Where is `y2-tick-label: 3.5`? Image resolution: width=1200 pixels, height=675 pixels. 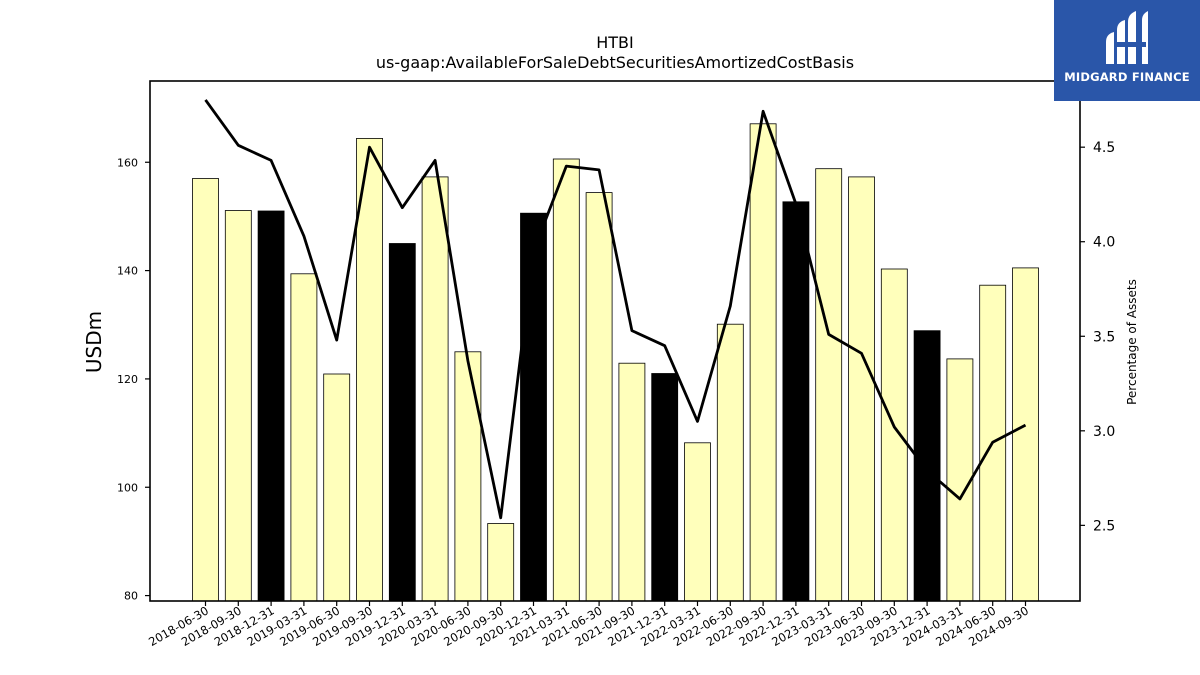 y2-tick-label: 3.5 is located at coordinates (1104, 337).